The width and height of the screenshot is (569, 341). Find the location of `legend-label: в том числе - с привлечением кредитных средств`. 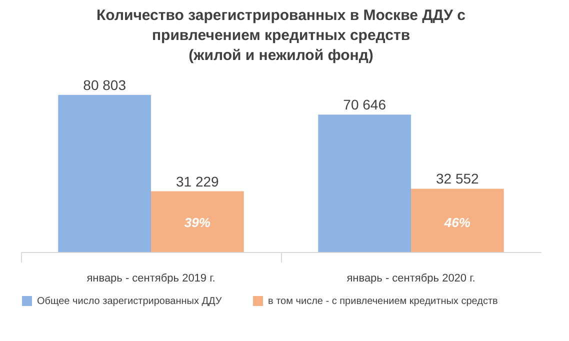

legend-label: в том числе - с привлечением кредитных средств is located at coordinates (383, 301).